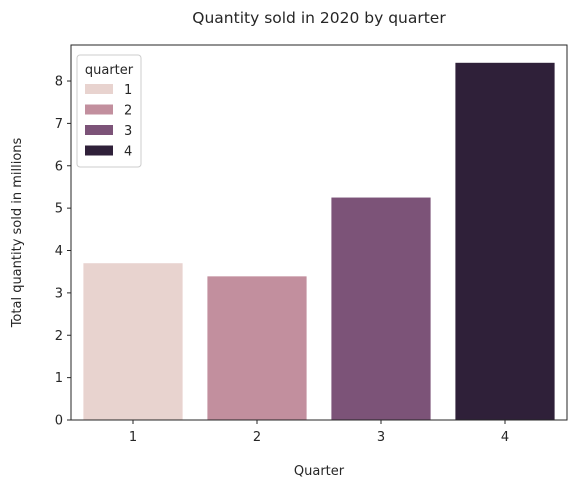 This screenshot has width=576, height=488. I want to click on legend: quarter 1 2 3 4, so click(109, 111).